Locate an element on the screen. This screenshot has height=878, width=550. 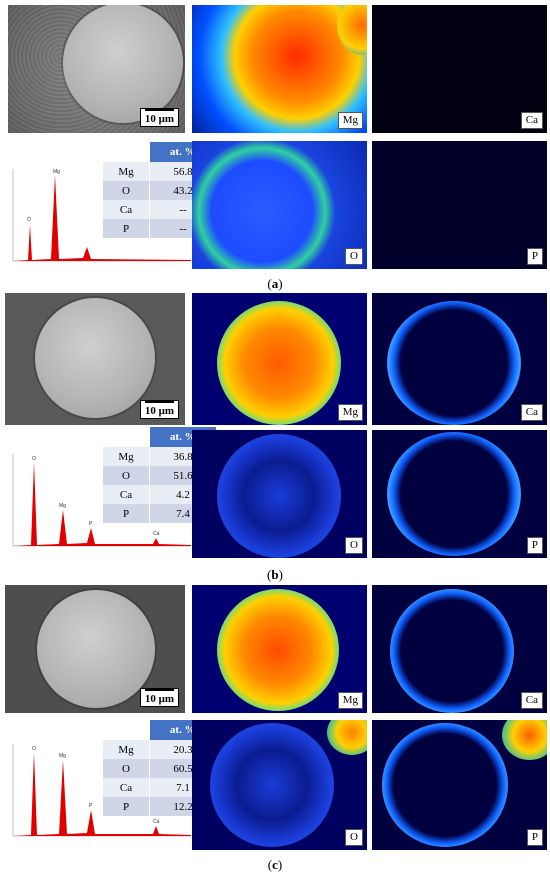
particle-b is located at coordinates (95, 358).